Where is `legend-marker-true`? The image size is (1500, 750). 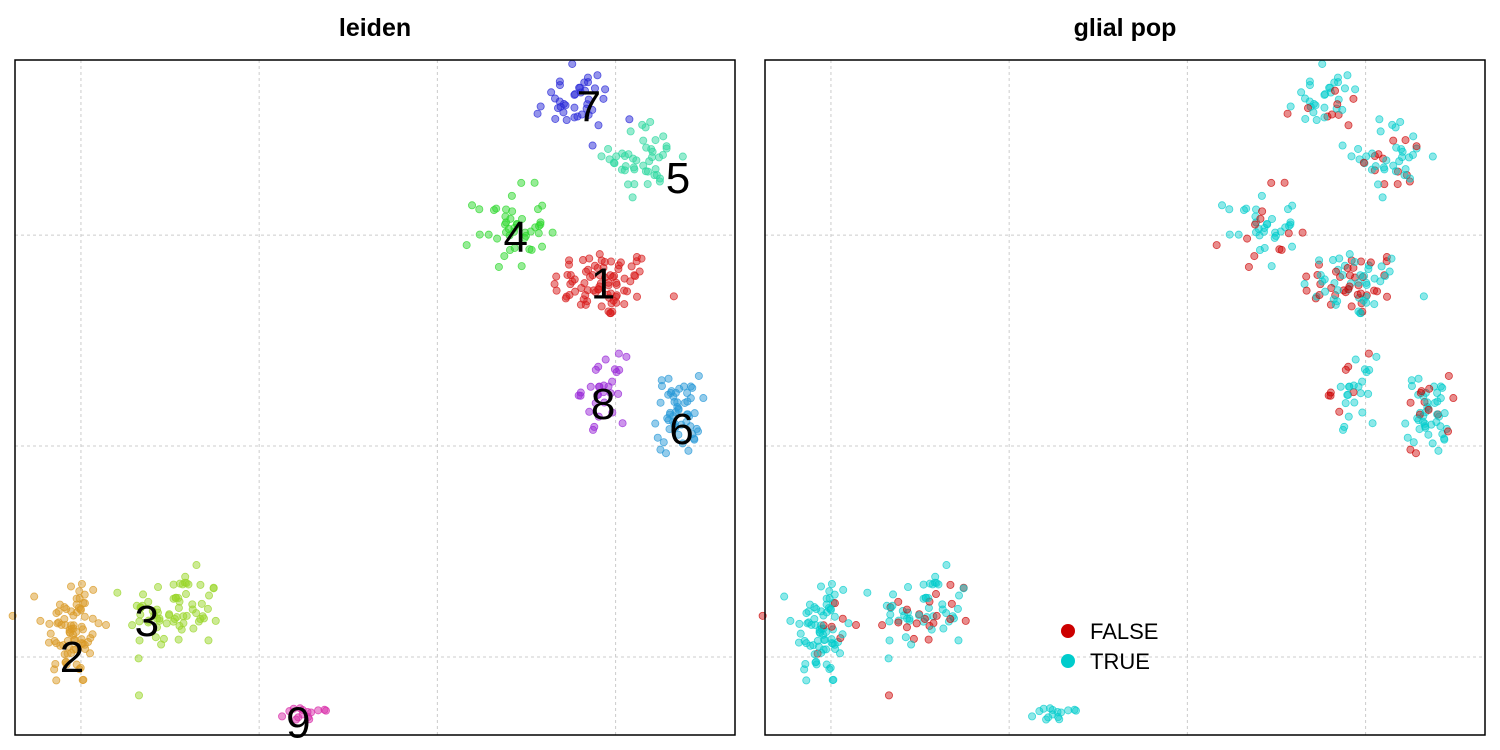
legend-marker-true is located at coordinates (1068, 661).